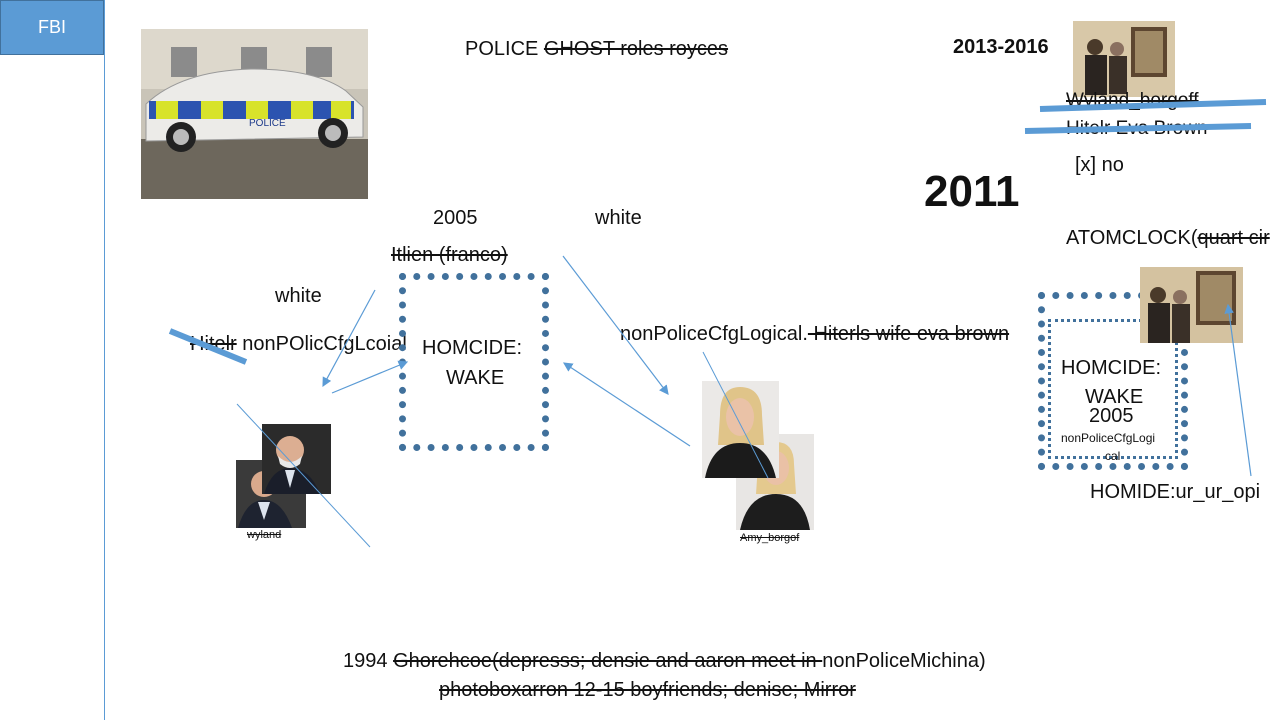 This screenshot has width=1280, height=720. I want to click on police-prefix: POLICE, so click(504, 49).